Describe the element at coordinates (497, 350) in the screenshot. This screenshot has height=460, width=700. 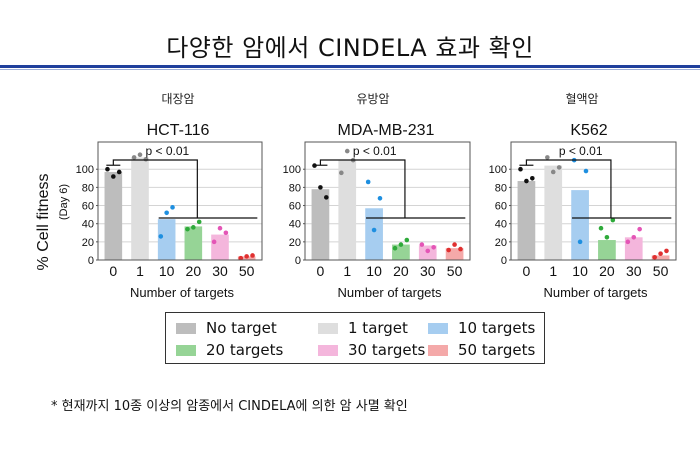
I see `legend-label: 50 targets` at that location.